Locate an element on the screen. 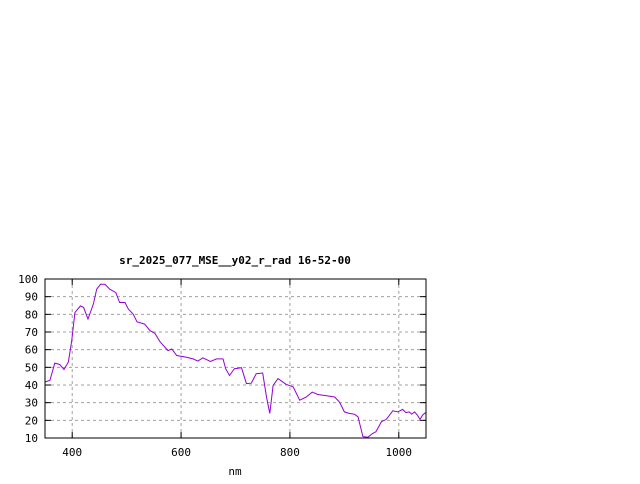  y-tick-label: 20 is located at coordinates (31, 420).